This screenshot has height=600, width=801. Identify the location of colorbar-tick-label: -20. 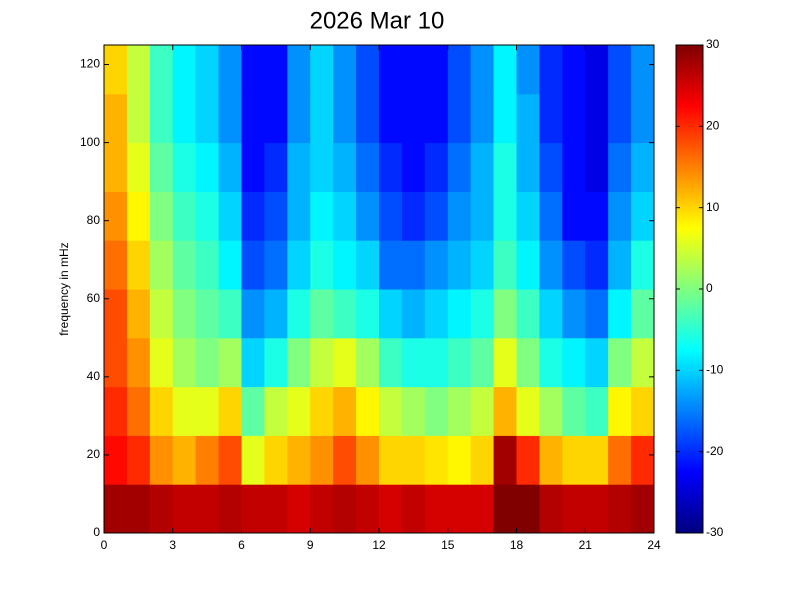
(715, 451).